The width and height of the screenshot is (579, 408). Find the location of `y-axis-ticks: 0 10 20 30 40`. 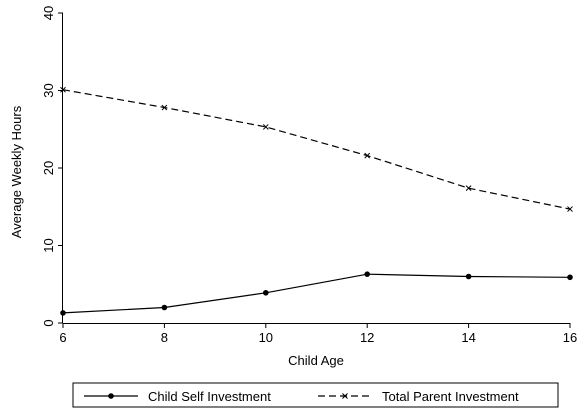

y-axis-ticks: 0 10 20 30 40 is located at coordinates (52, 166).